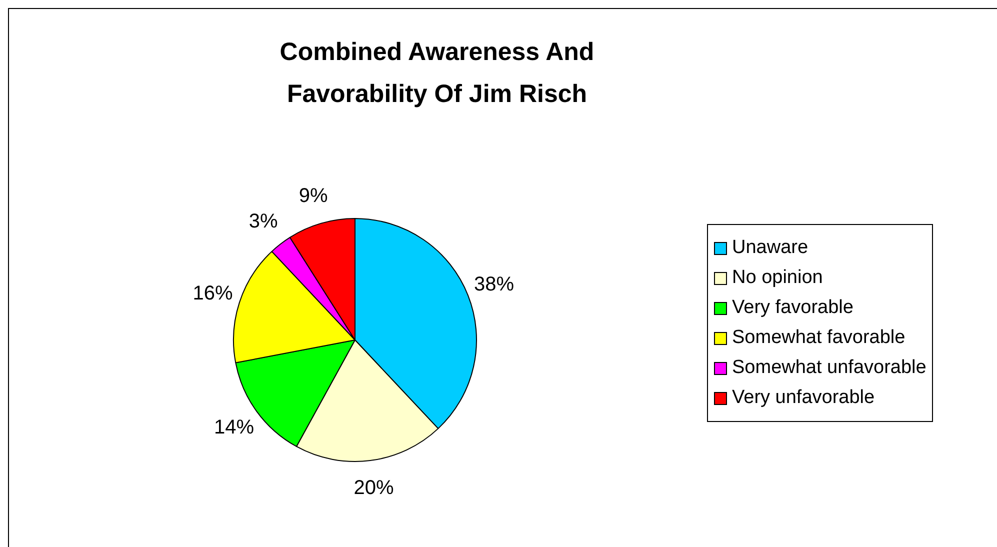 This screenshot has width=997, height=547. What do you see at coordinates (234, 427) in the screenshot?
I see `data-label: 14%` at bounding box center [234, 427].